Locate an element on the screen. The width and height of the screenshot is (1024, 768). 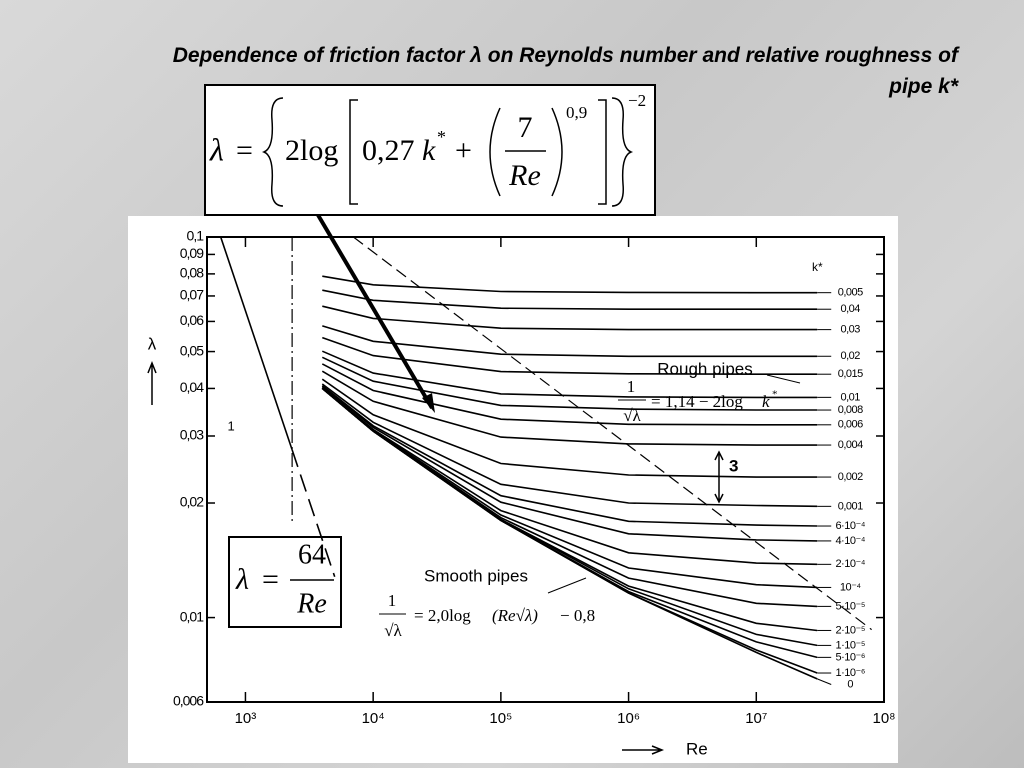
label-leader is located at coordinates (824, 681).